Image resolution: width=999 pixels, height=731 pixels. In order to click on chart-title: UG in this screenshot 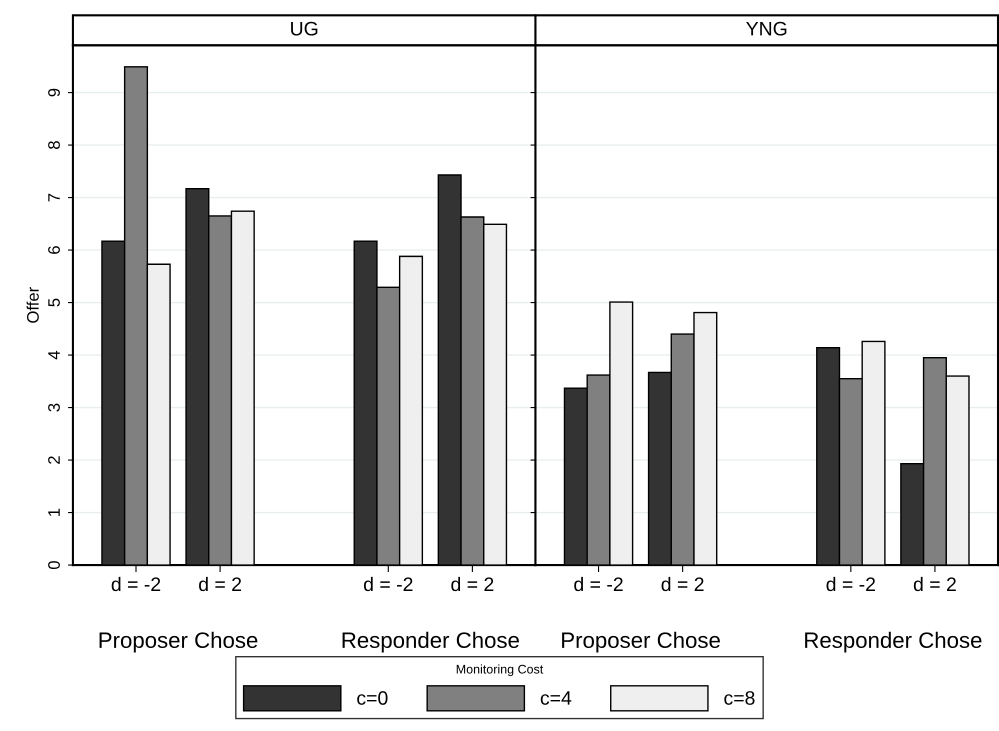, I will do `click(304, 29)`.